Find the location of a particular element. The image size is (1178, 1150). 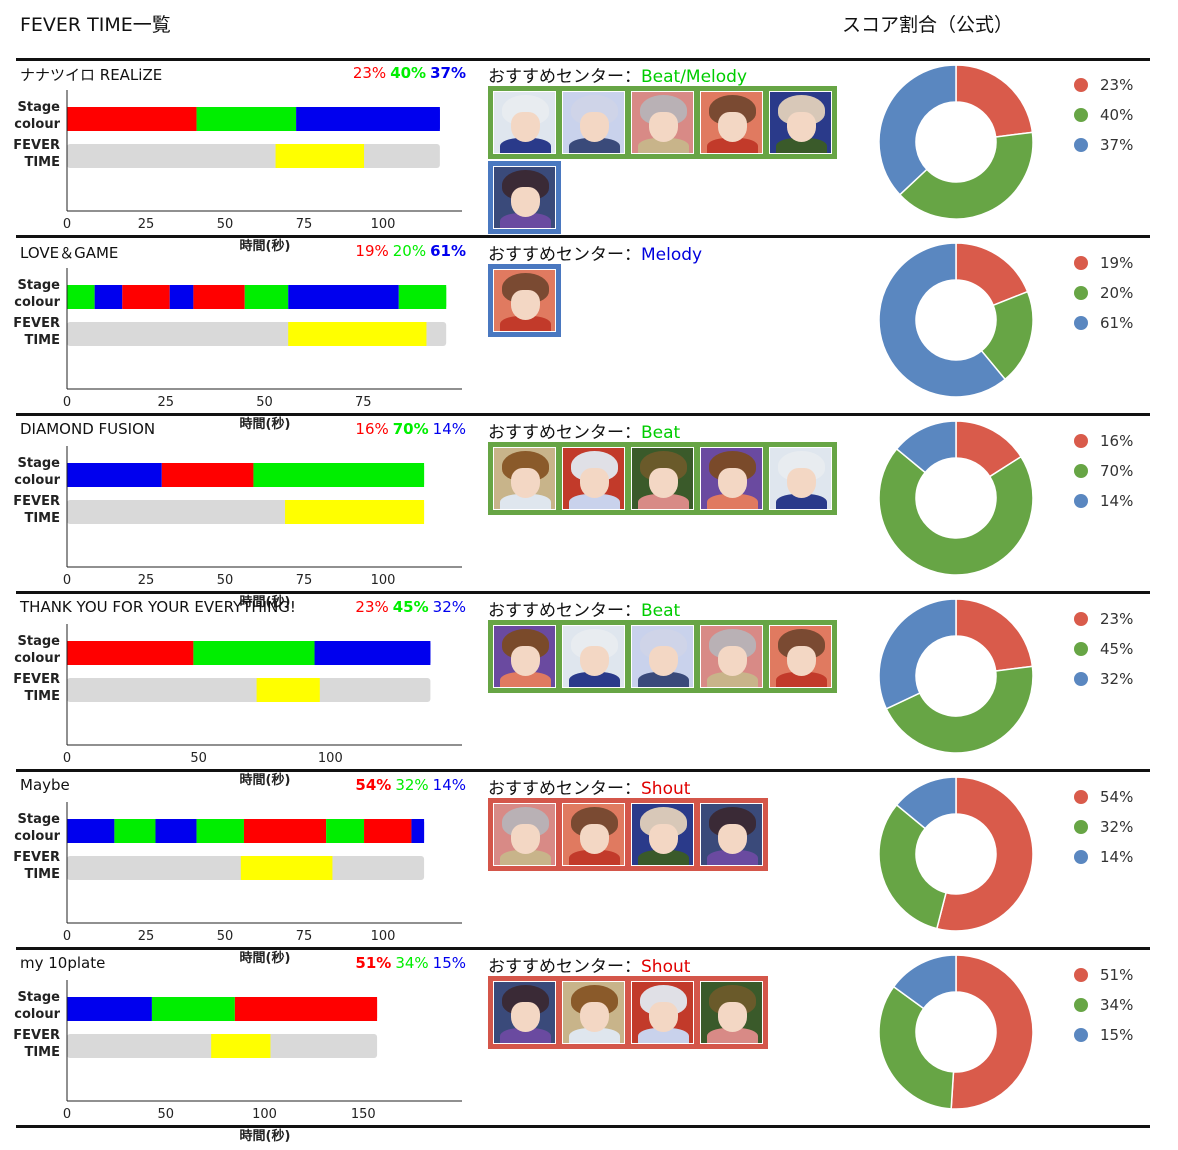

recommended-cards is located at coordinates (678, 835).